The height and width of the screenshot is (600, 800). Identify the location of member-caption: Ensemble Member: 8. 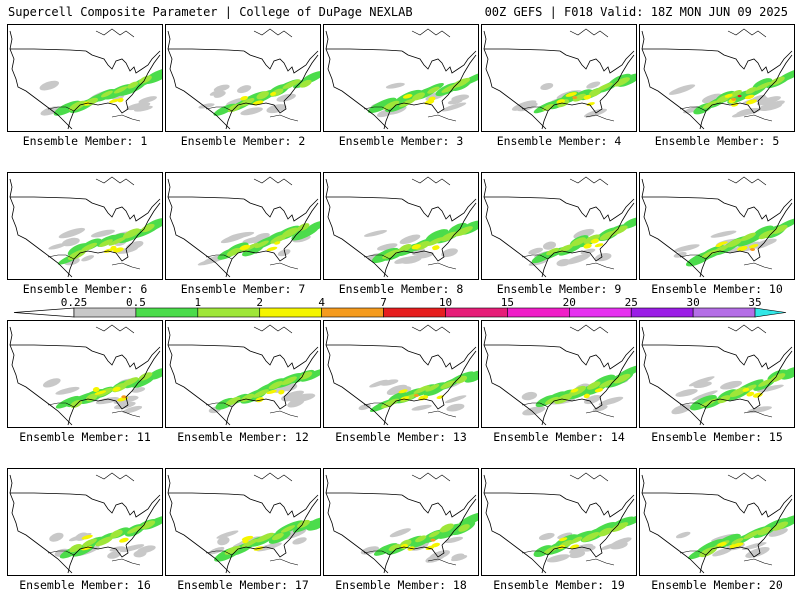
(401, 289).